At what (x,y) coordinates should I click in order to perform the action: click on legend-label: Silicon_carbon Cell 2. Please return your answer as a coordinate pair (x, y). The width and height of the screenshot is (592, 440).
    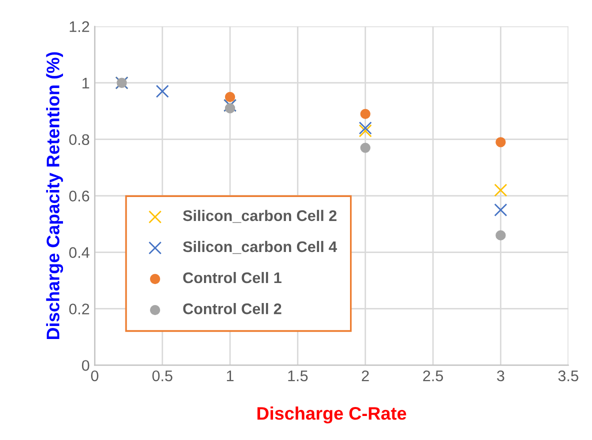
    Looking at the image, I should click on (259, 216).